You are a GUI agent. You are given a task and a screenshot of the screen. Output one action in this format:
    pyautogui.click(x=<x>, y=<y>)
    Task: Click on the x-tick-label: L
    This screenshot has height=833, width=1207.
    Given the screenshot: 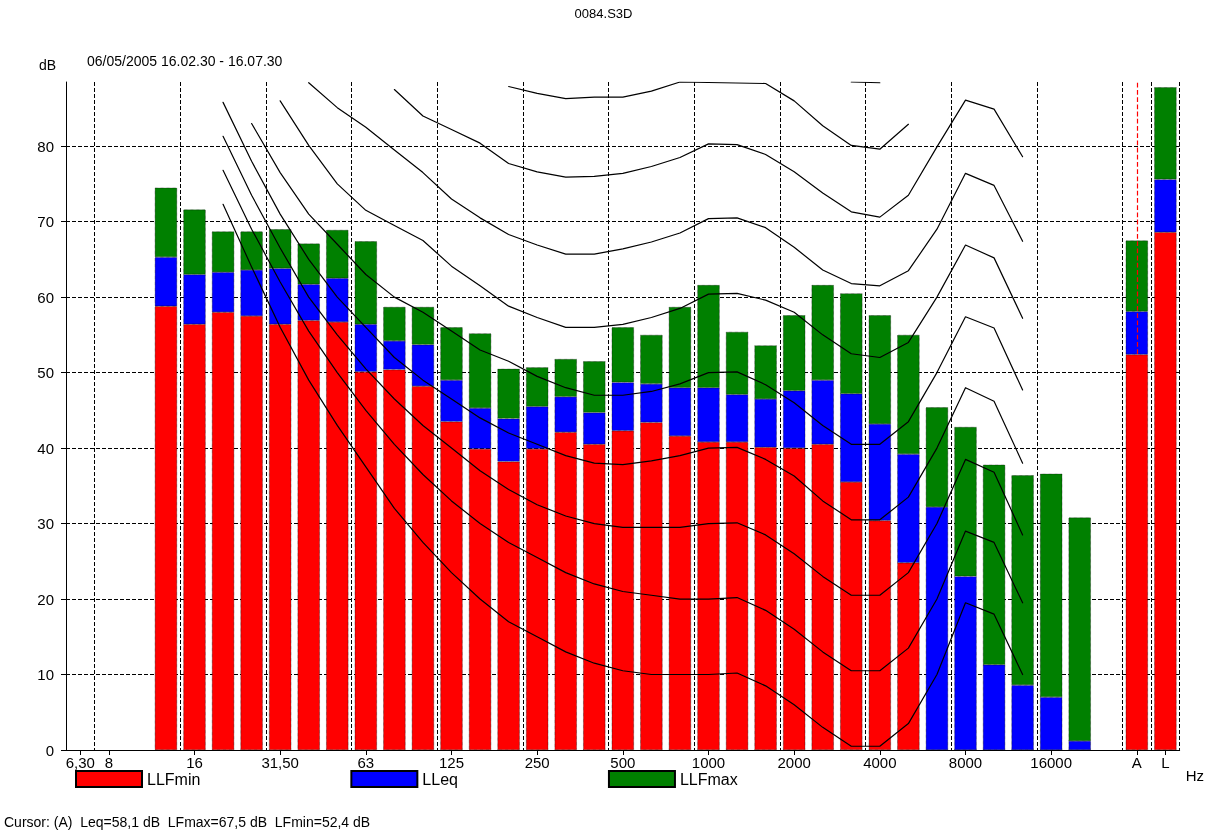 What is the action you would take?
    pyautogui.click(x=1165, y=762)
    